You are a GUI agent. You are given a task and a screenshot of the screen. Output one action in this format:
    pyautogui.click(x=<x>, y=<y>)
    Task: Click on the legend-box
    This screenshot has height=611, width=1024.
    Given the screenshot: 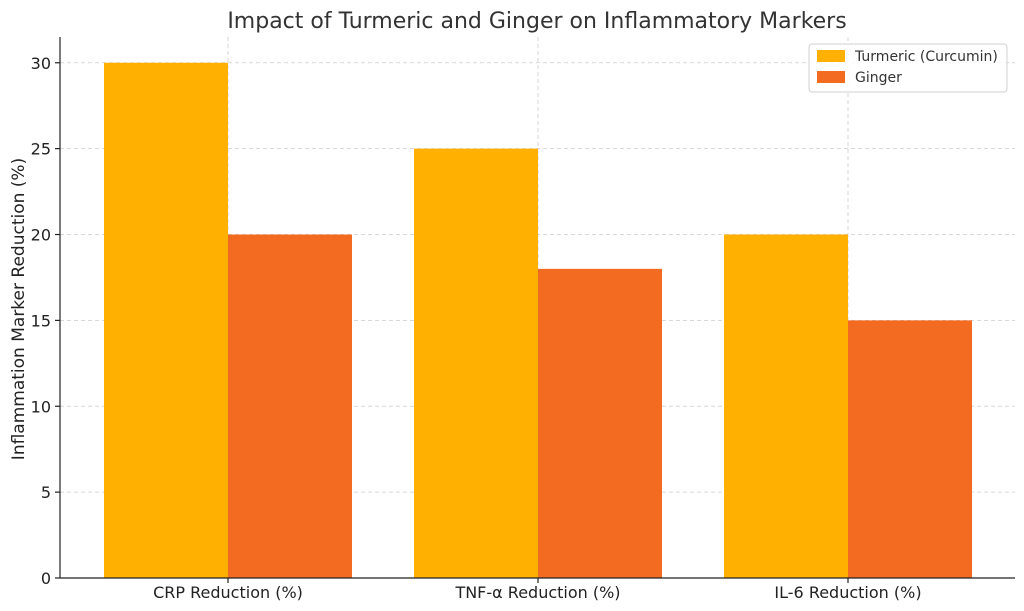 What is the action you would take?
    pyautogui.click(x=908, y=68)
    